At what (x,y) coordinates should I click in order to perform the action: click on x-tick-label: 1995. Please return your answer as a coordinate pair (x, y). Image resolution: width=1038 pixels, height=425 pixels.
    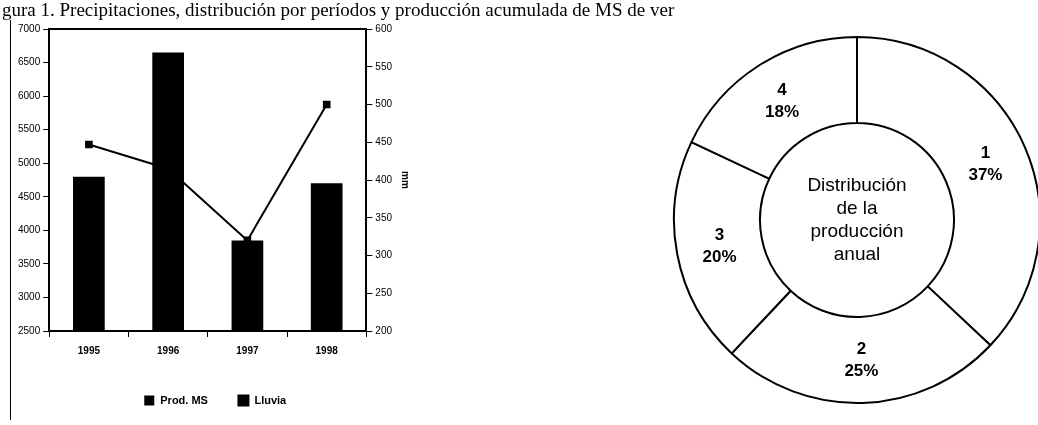
    Looking at the image, I should click on (89, 350).